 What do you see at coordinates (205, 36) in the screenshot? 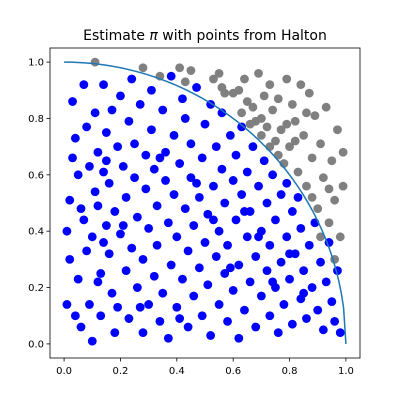
I see `chart-title: Estimate π with points from Halton` at bounding box center [205, 36].